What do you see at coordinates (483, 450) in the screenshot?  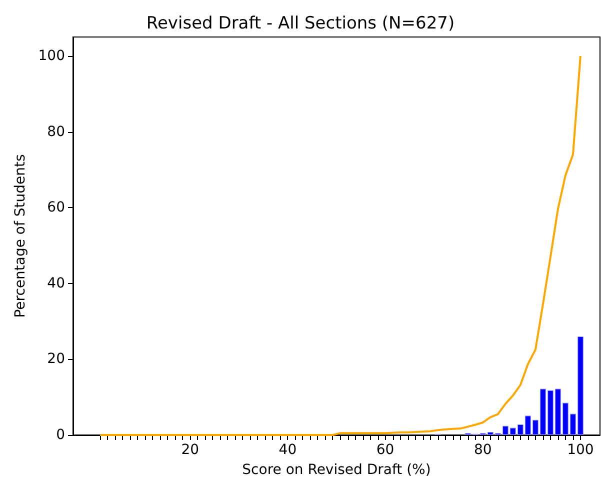 I see `x-tick-label: 80` at bounding box center [483, 450].